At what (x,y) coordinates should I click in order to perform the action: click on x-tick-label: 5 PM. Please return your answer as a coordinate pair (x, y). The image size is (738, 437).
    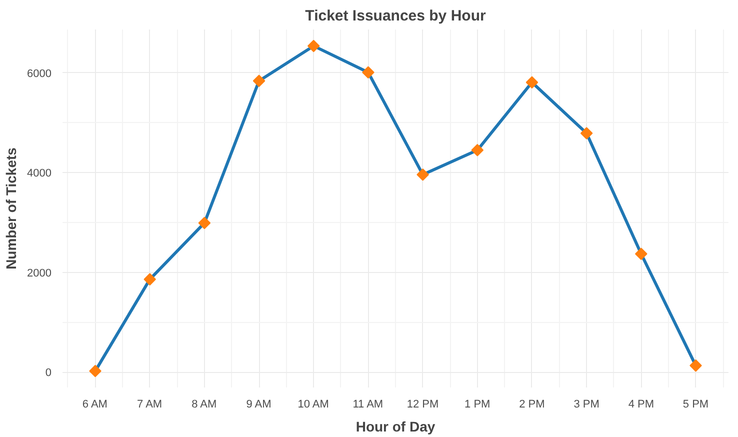
    Looking at the image, I should click on (695, 404).